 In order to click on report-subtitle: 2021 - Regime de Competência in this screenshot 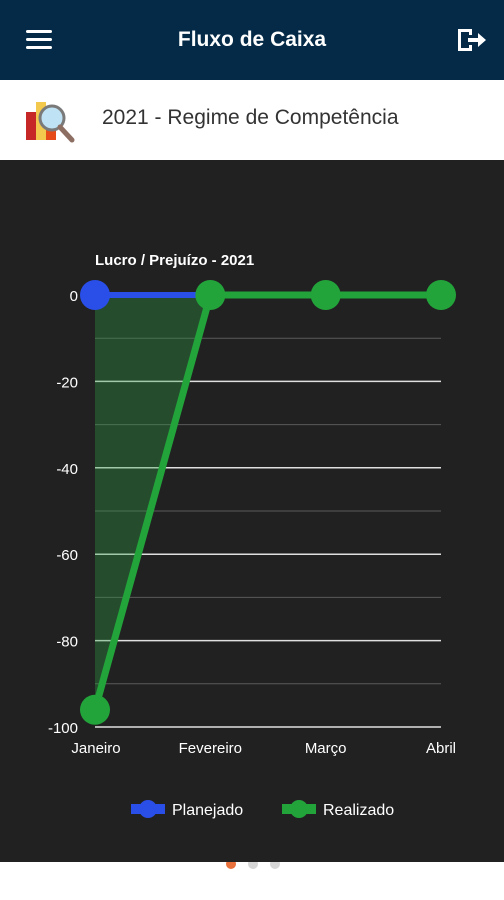, I will do `click(250, 117)`.